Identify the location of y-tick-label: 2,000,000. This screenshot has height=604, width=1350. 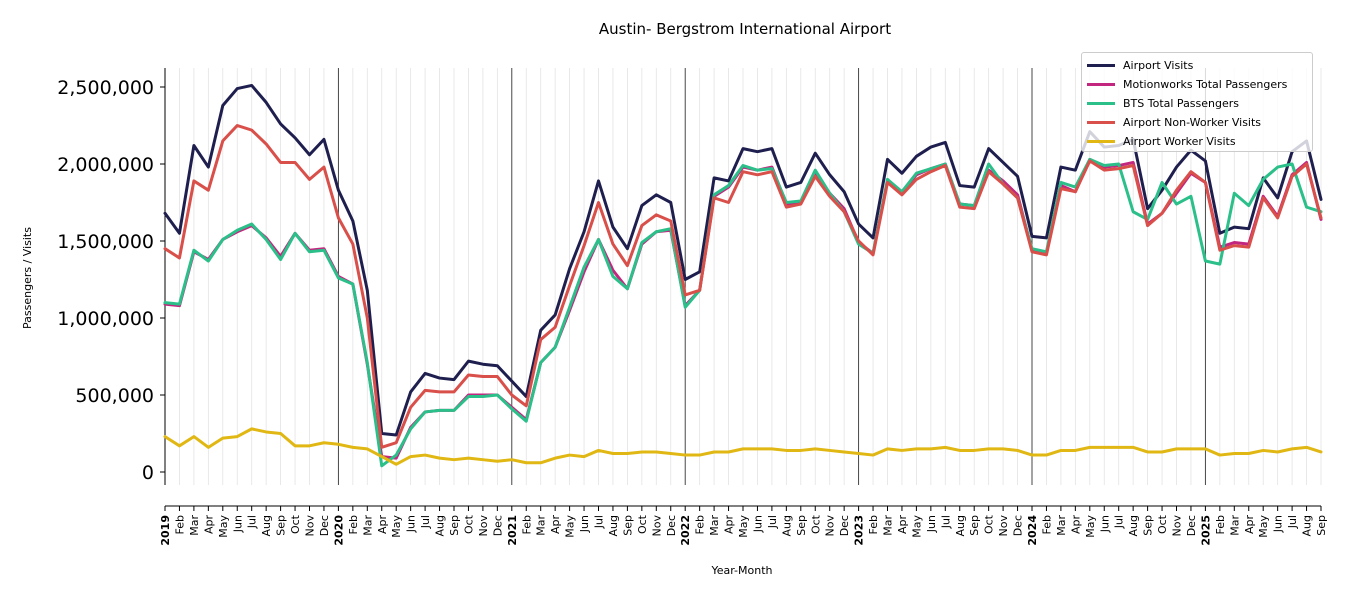
(105, 165).